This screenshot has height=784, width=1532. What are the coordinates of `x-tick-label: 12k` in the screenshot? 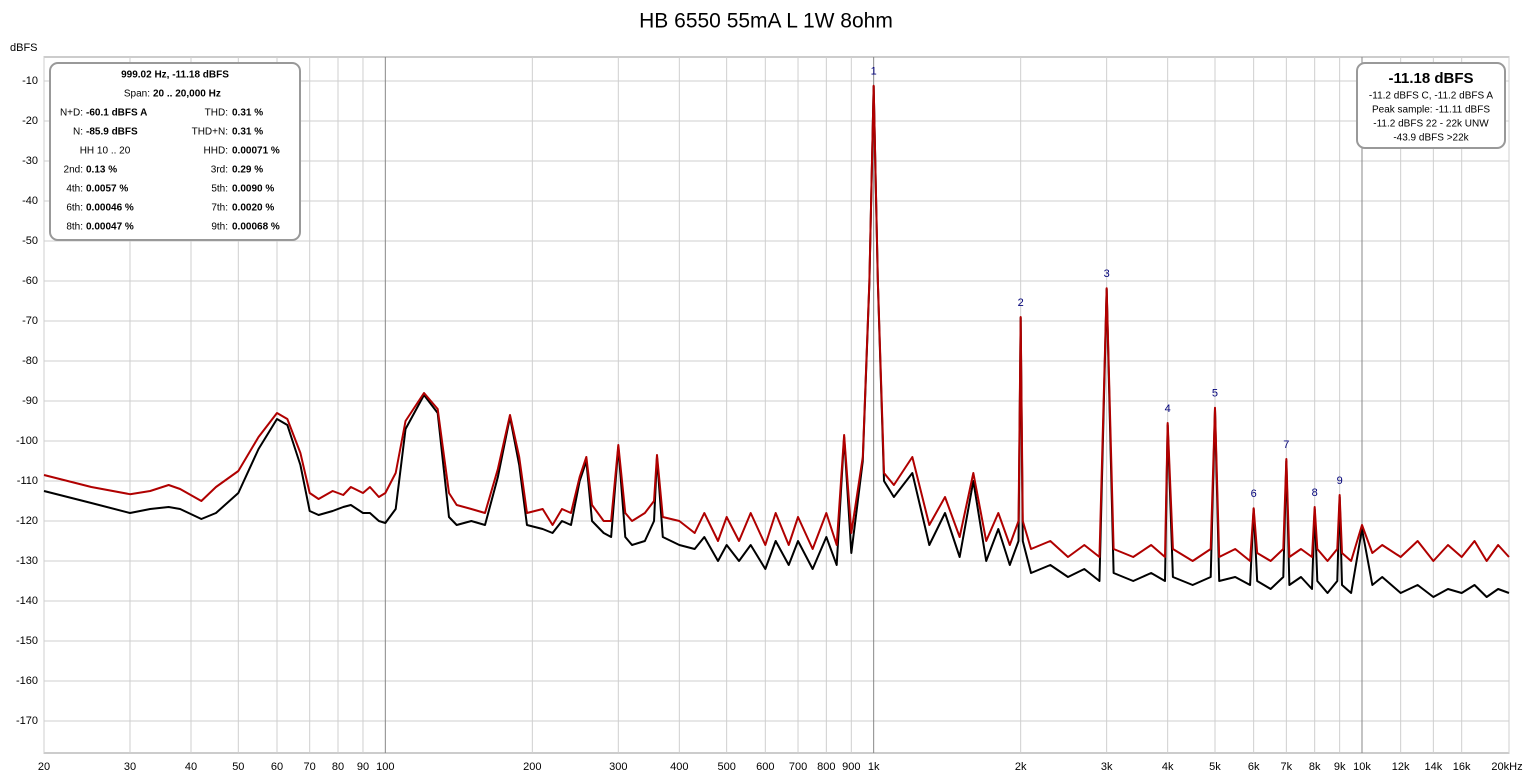 It's located at (1401, 767).